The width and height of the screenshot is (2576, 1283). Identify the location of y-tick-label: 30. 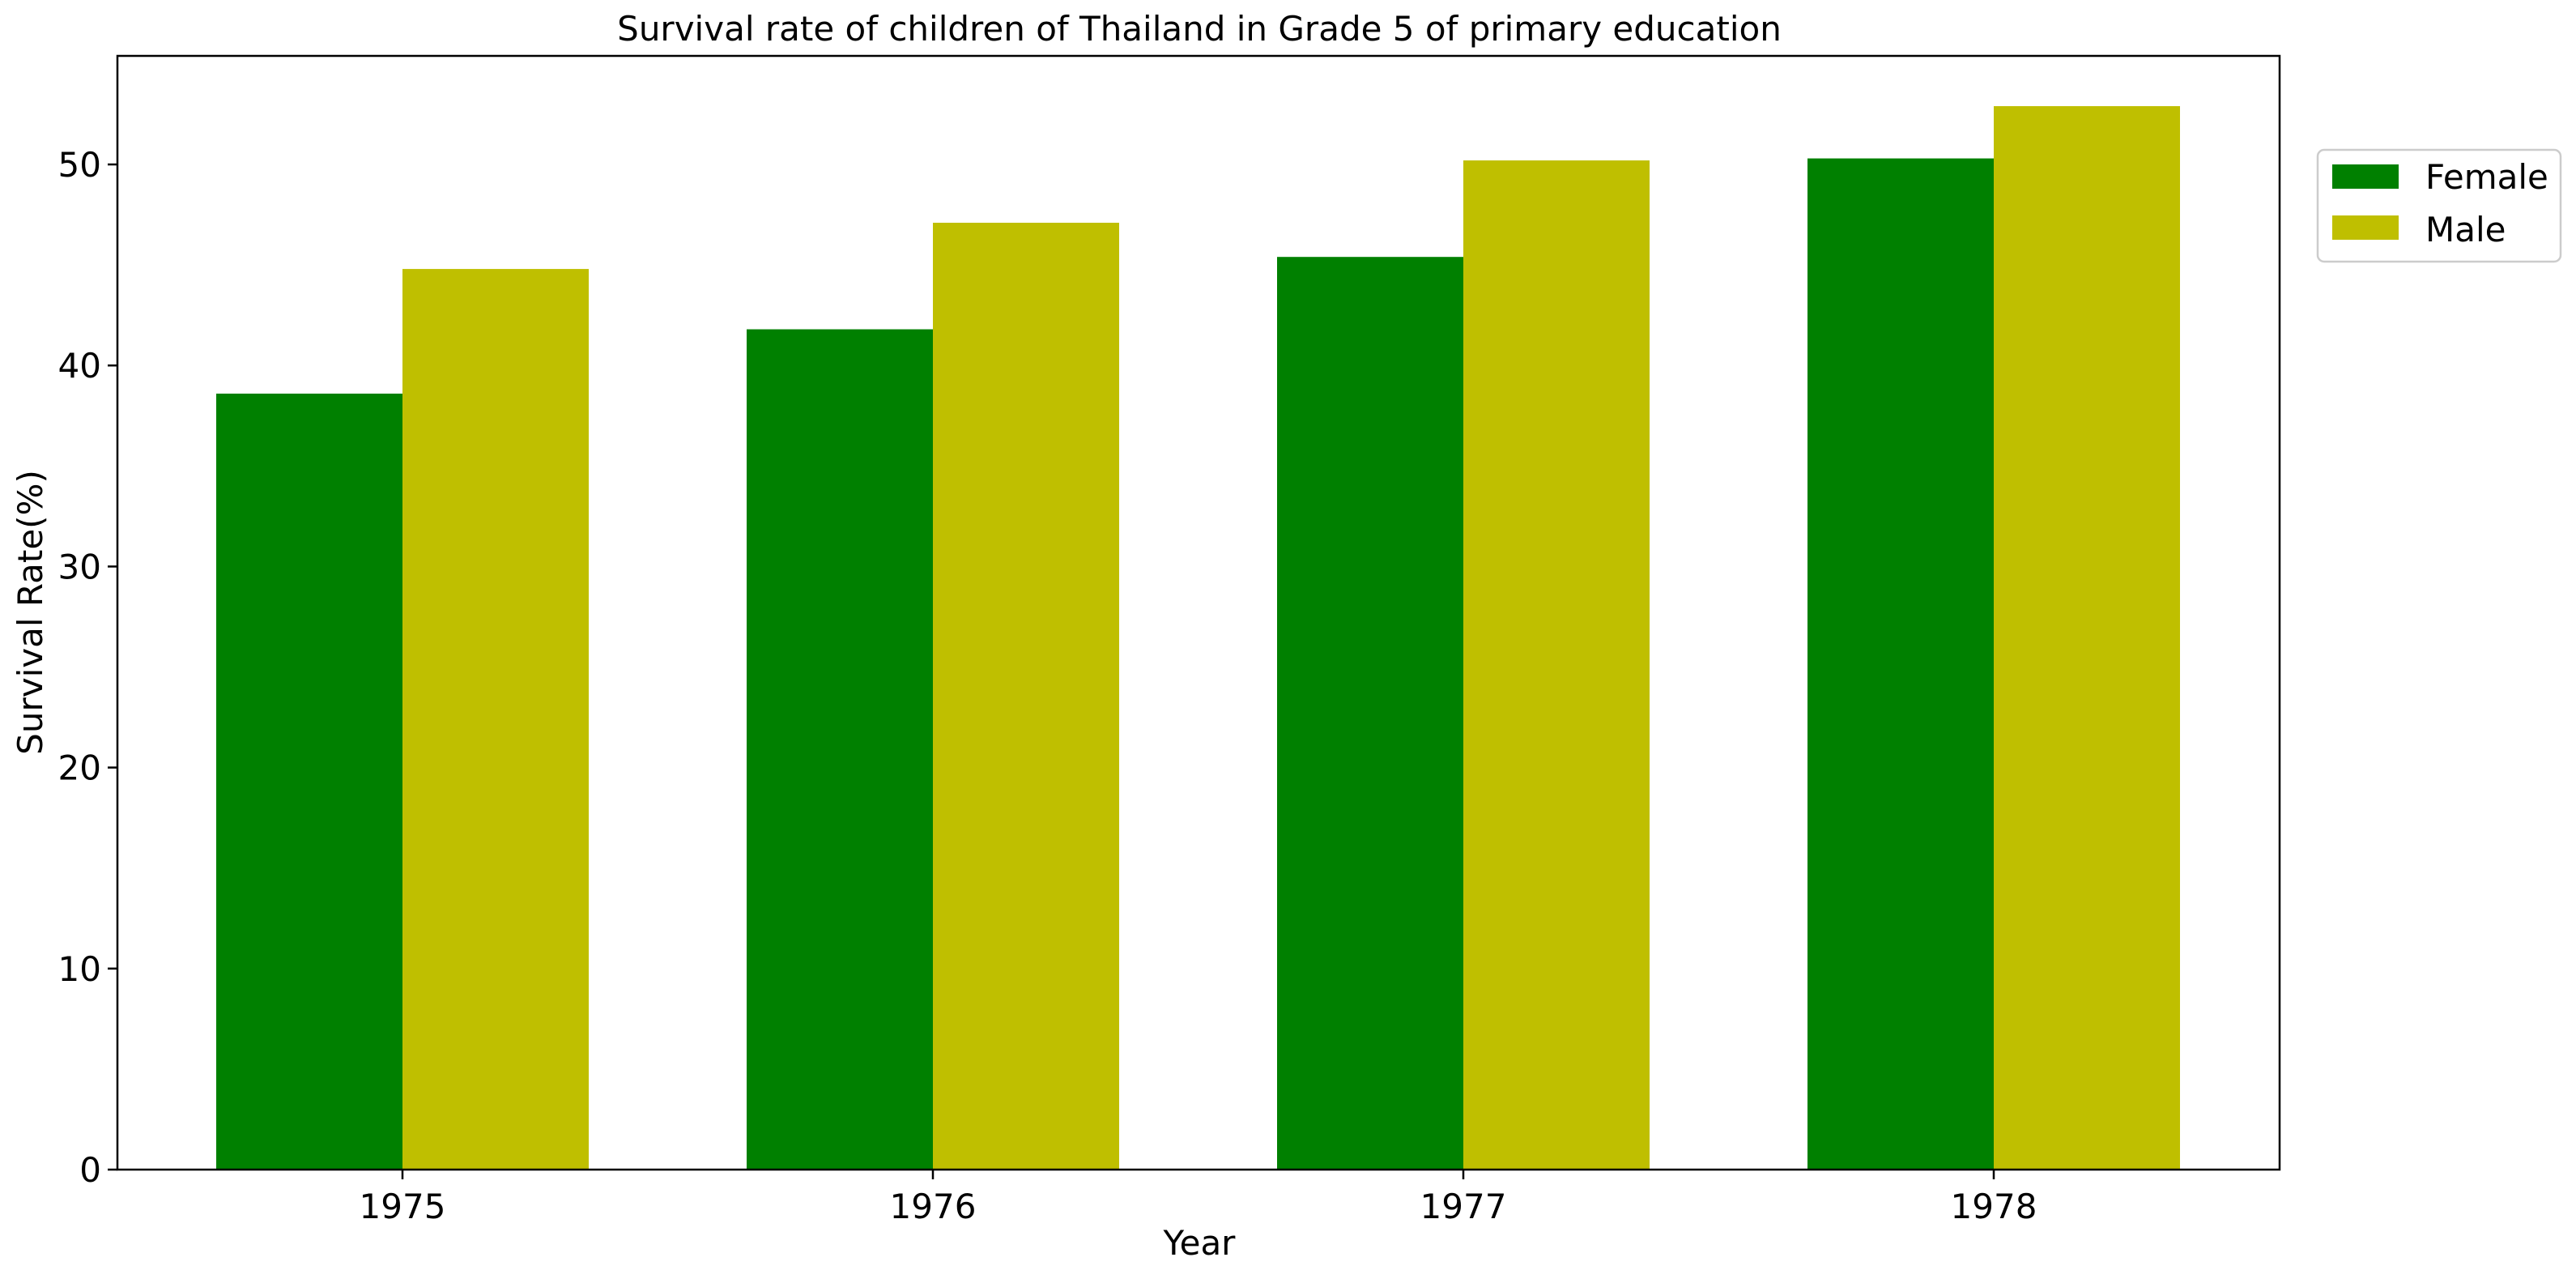
(79, 566).